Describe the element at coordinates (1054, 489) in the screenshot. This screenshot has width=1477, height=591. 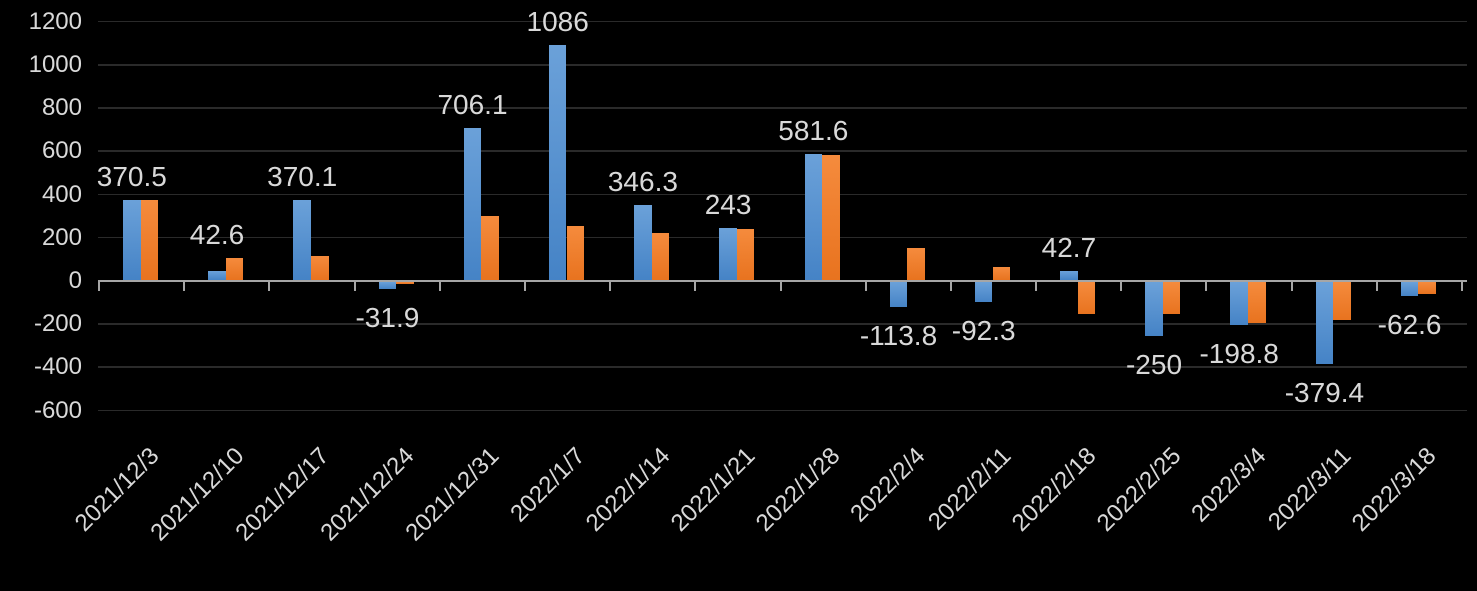
I see `x-axis-category-label: 2022/2/18` at that location.